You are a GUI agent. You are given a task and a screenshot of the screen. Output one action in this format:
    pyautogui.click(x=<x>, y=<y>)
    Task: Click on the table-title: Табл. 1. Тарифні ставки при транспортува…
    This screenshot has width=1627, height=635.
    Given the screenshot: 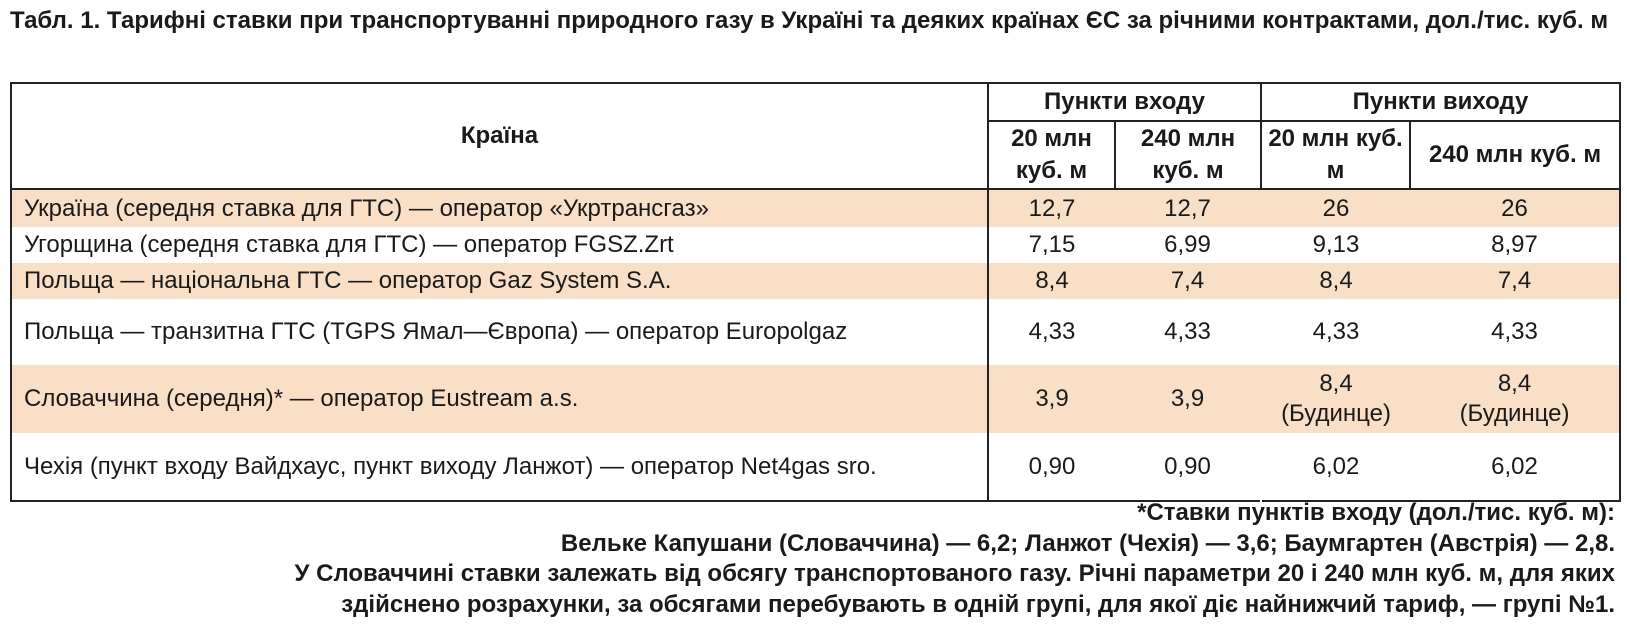 What is the action you would take?
    pyautogui.click(x=809, y=20)
    